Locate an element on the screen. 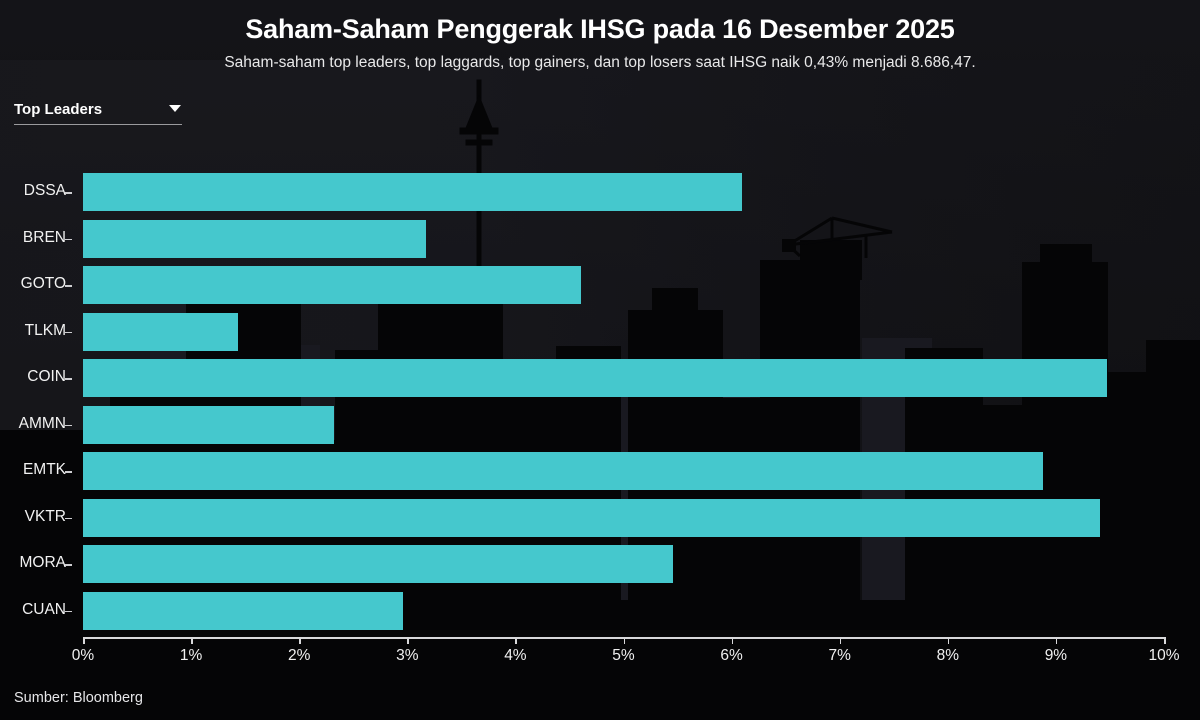  bar-row: BREN is located at coordinates (600, 238).